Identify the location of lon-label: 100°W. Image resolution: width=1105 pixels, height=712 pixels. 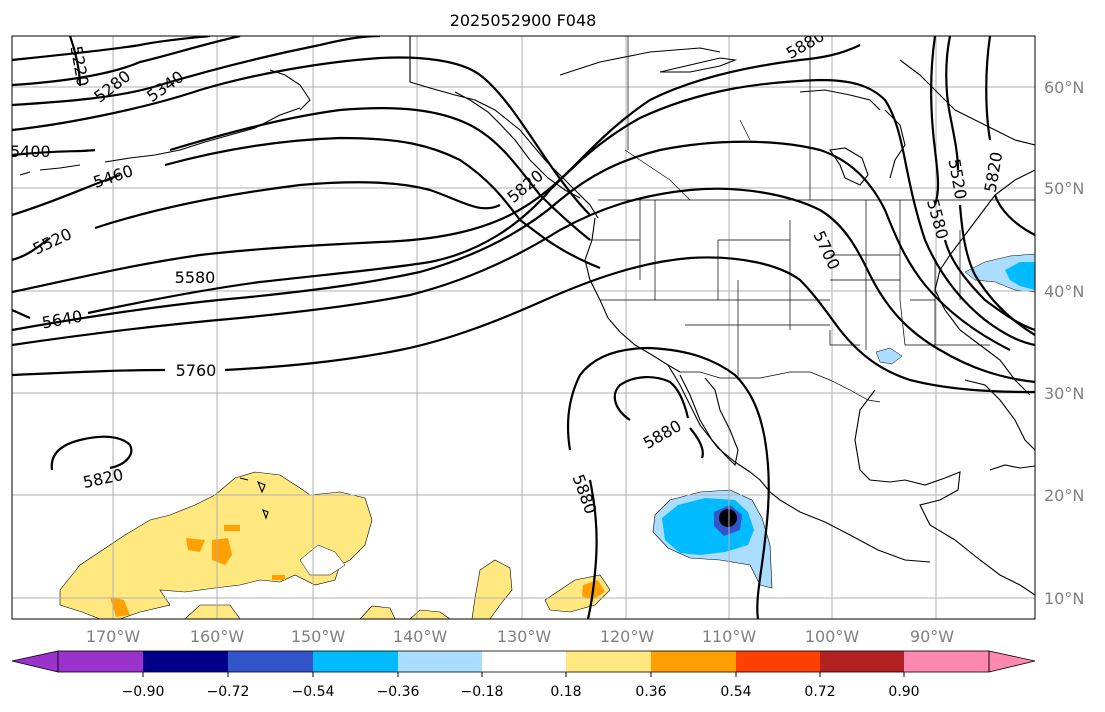
(832, 636).